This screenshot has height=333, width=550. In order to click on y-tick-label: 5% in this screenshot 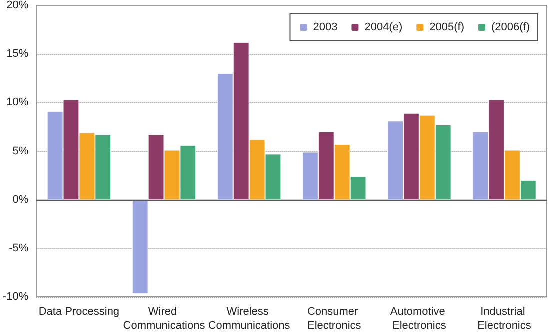, I will do `click(20, 151)`.